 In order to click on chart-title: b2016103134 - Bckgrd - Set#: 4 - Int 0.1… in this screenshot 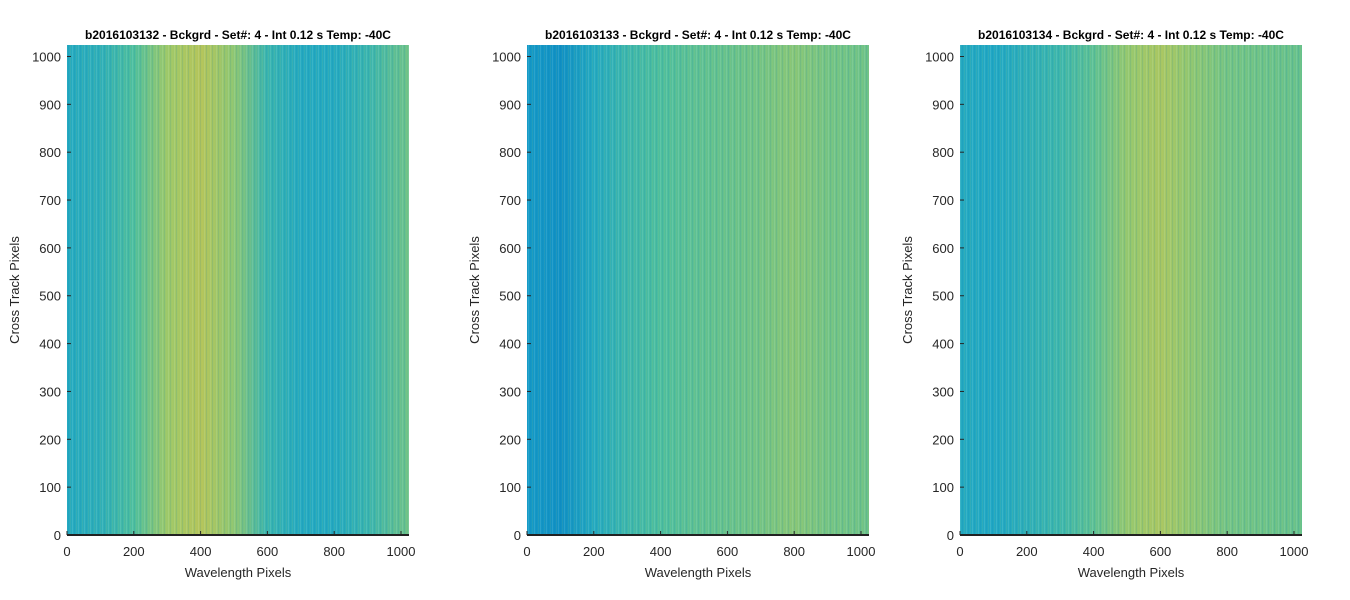, I will do `click(1131, 35)`.